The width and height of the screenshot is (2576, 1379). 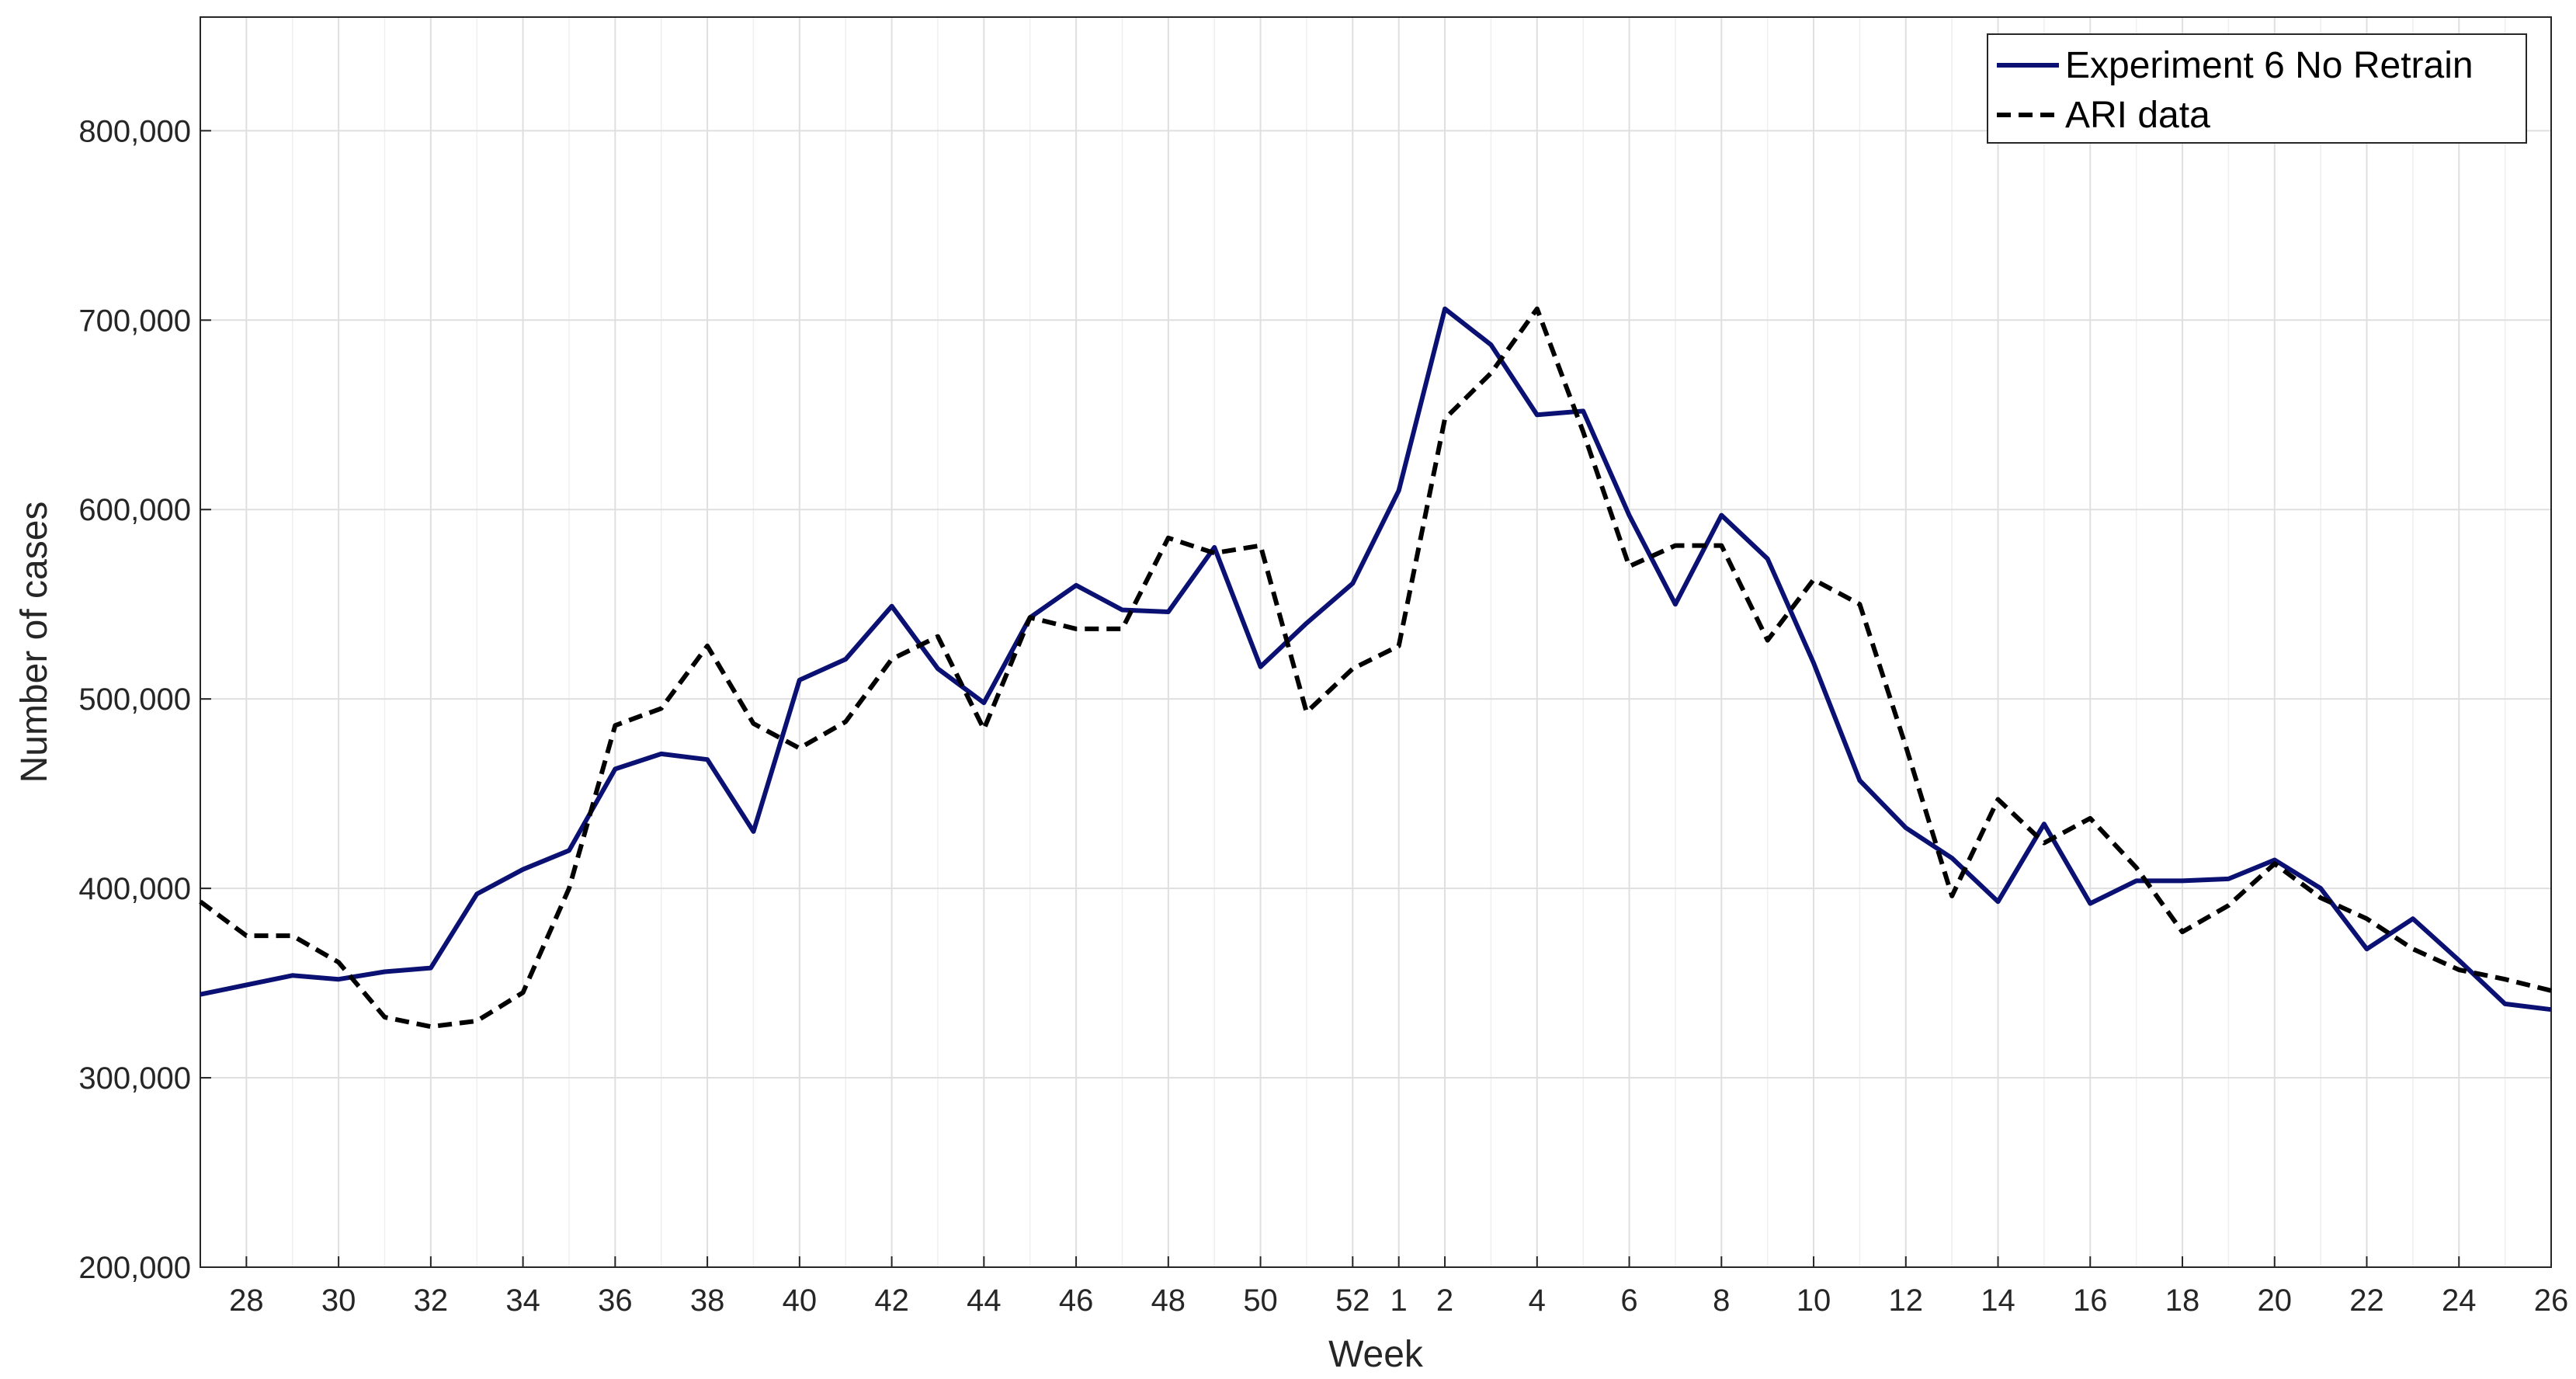 I want to click on y-tick-label: 300,000, so click(x=134, y=1078).